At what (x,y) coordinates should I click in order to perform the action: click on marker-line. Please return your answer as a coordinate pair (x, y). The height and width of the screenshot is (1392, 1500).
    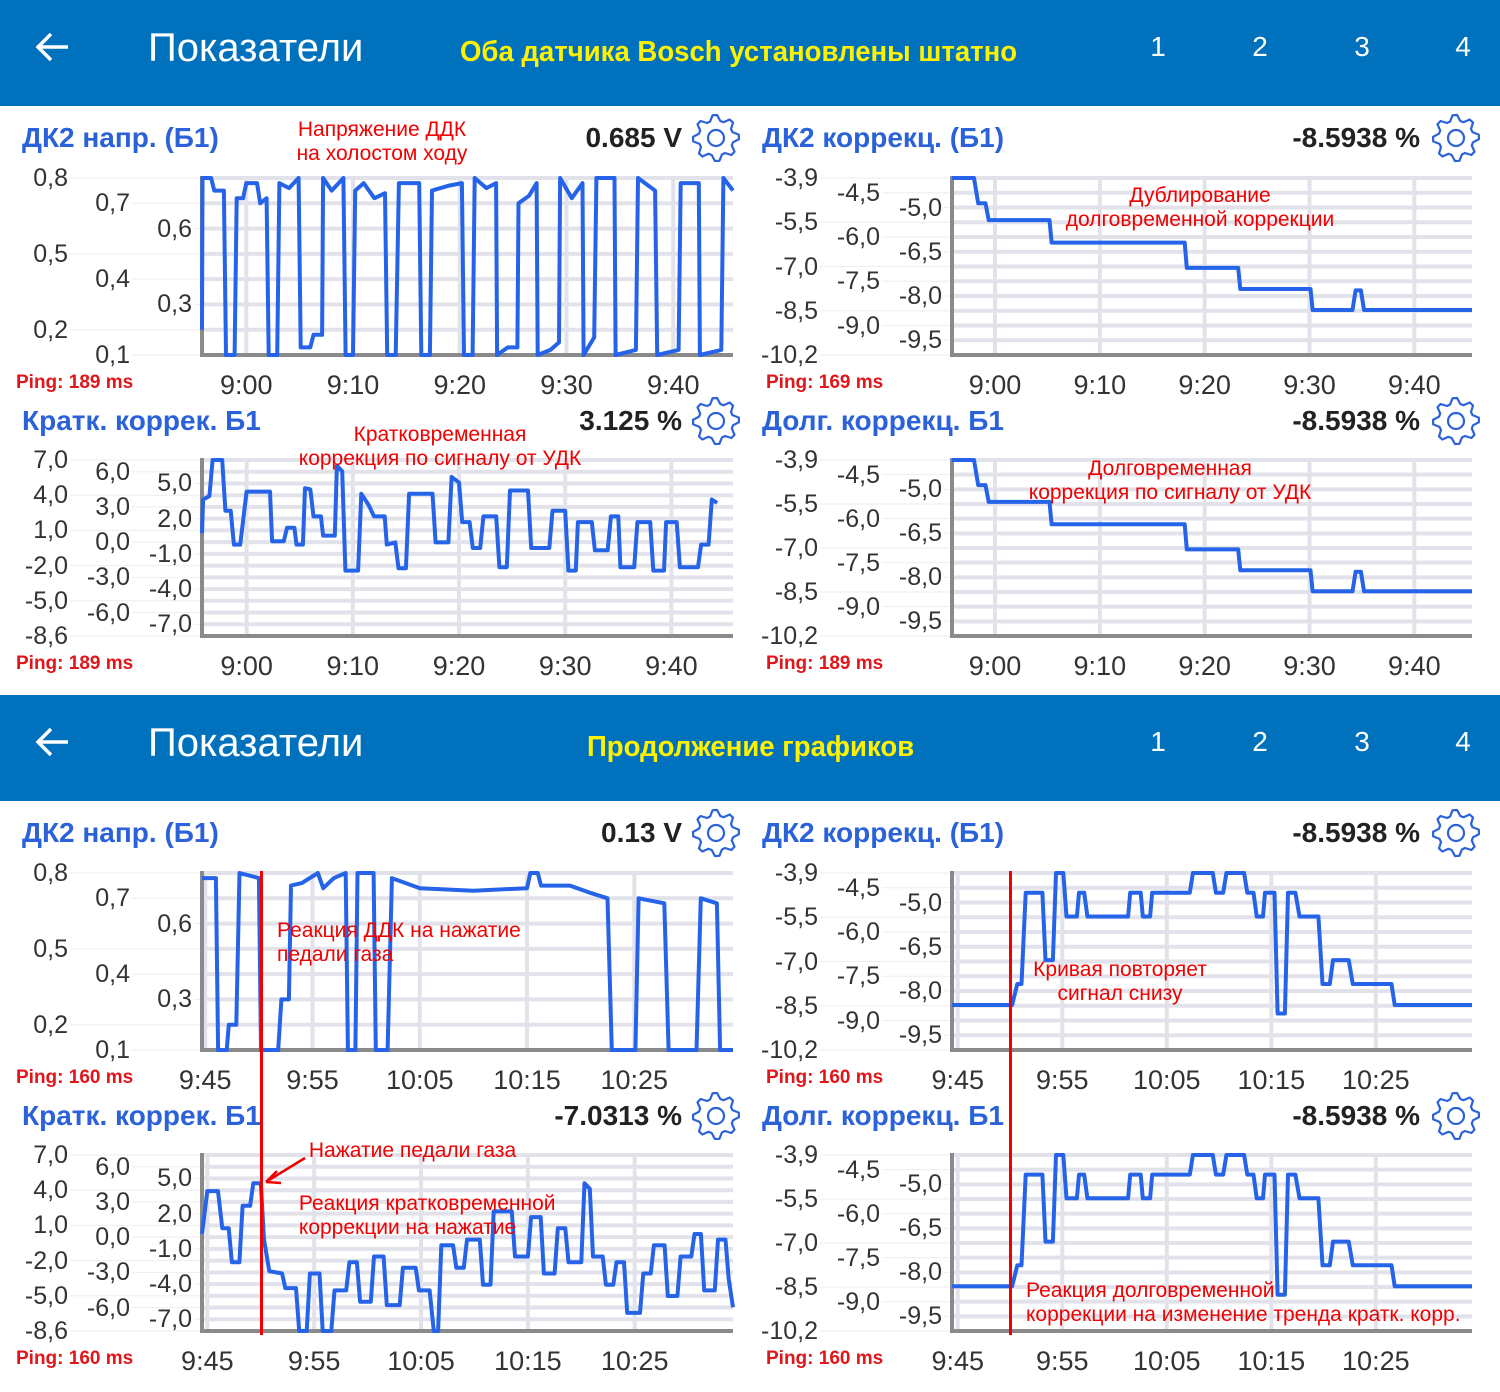
    Looking at the image, I should click on (1010, 1103).